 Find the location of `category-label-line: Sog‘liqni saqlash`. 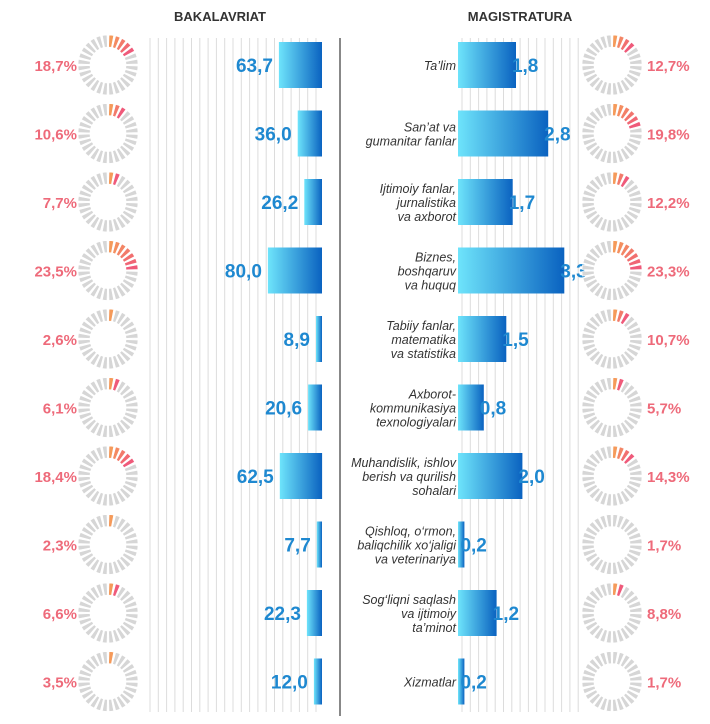

category-label-line: Sog‘liqni saqlash is located at coordinates (409, 600).